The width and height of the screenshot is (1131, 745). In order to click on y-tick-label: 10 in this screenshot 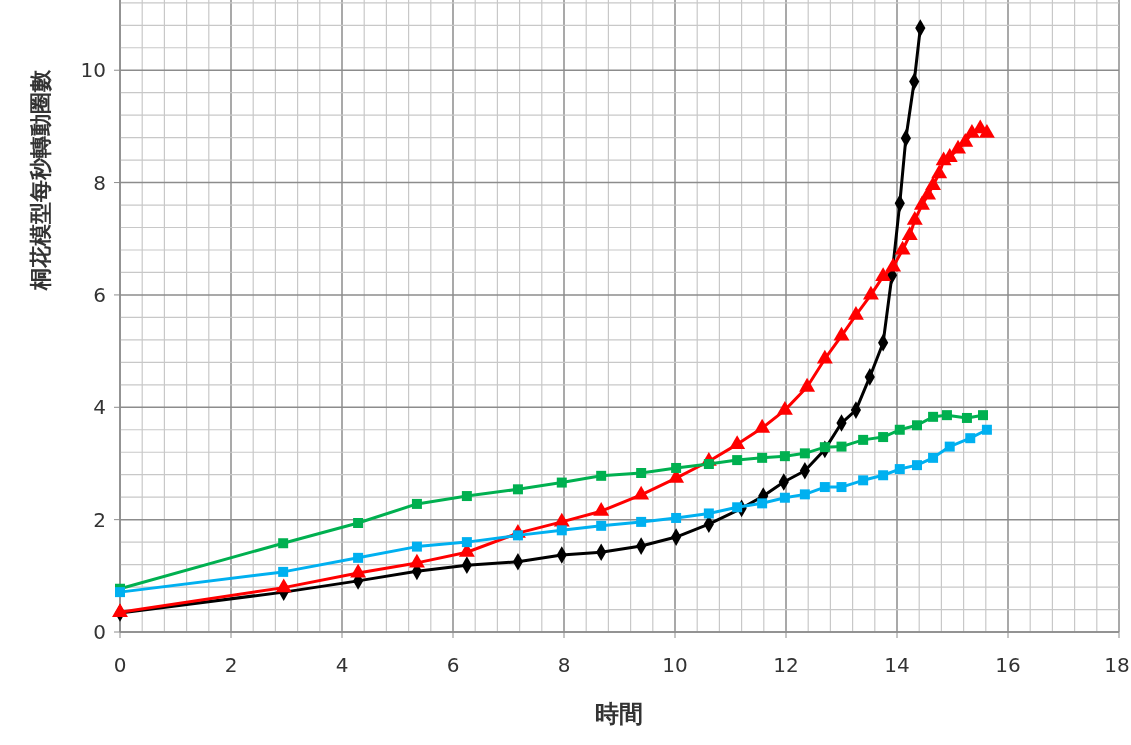, I will do `click(93, 70)`.